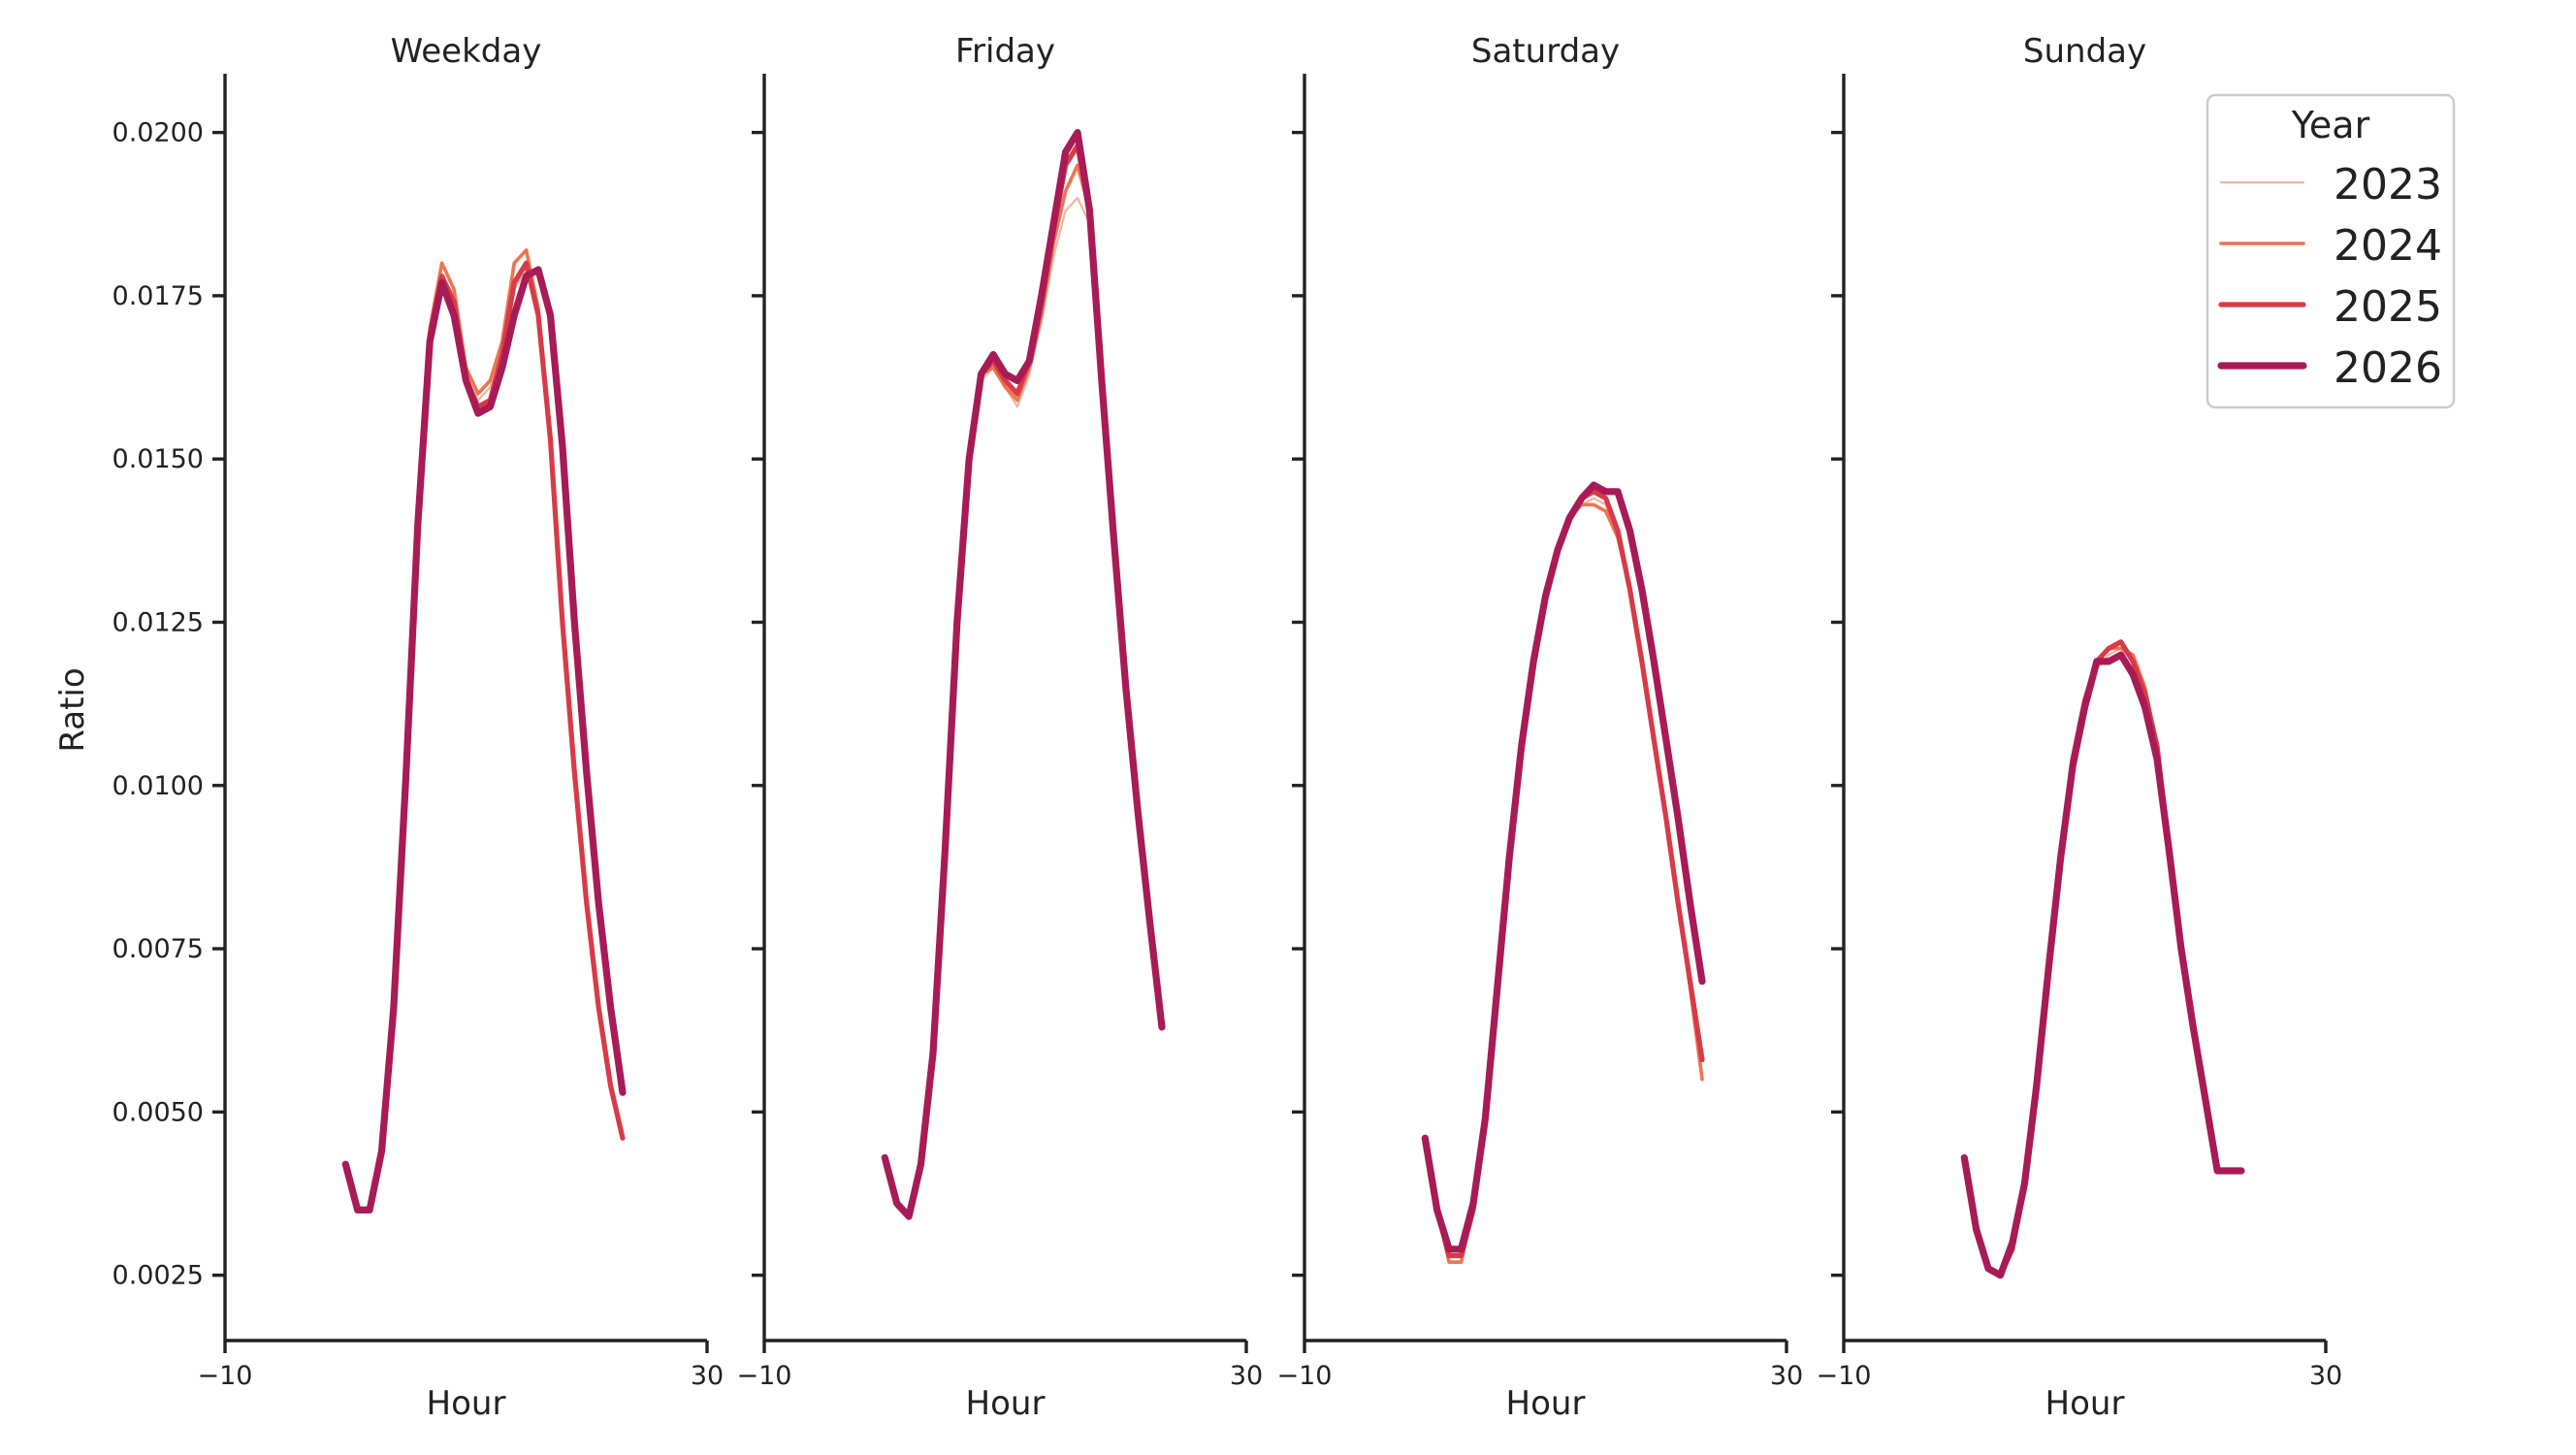  I want to click on y-tick-label: 0.0200, so click(158, 133).